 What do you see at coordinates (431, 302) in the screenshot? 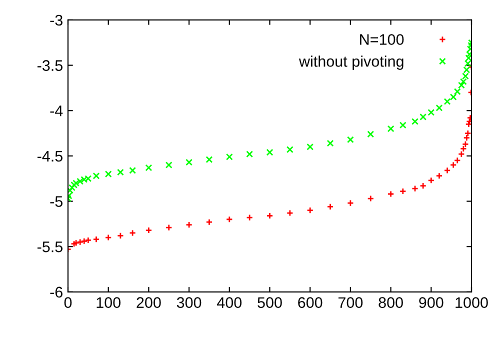
I see `x-tick-label: 900` at bounding box center [431, 302].